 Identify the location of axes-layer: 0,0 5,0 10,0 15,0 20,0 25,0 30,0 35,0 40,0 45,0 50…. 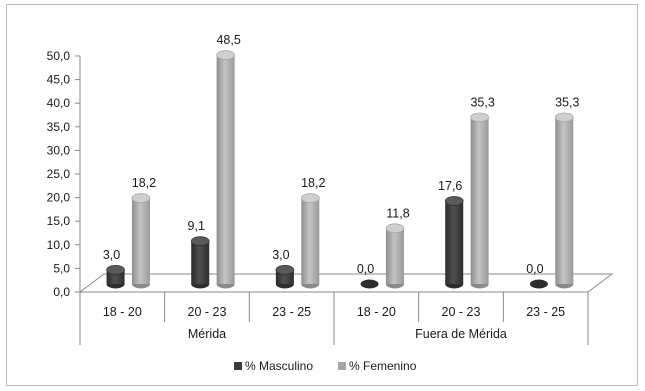
(64, 174).